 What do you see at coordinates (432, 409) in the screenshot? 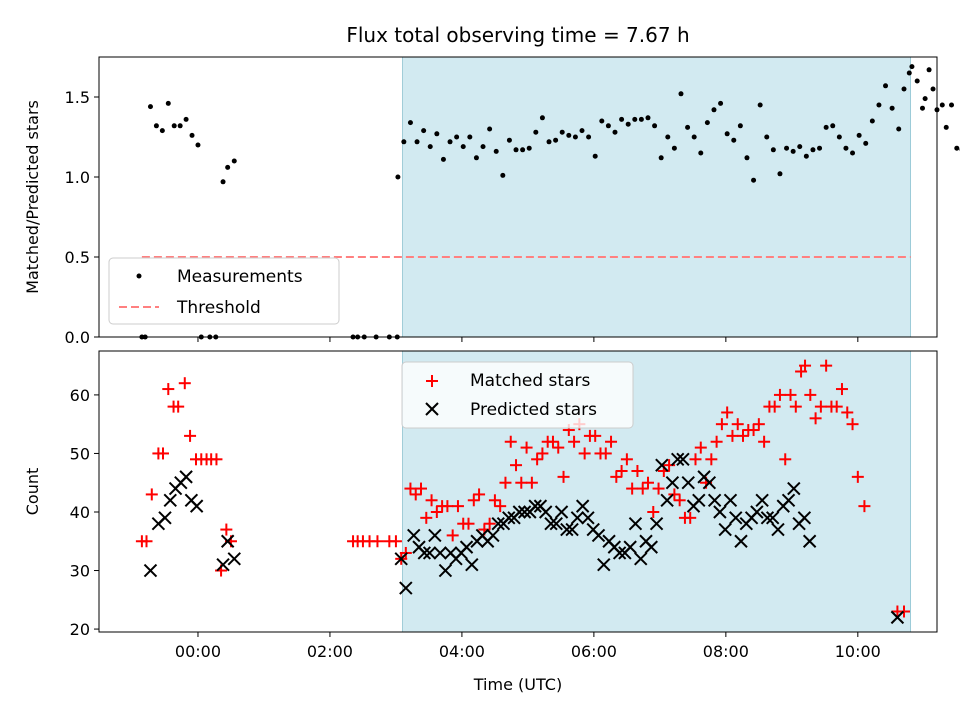
I see `legend-x-marker` at bounding box center [432, 409].